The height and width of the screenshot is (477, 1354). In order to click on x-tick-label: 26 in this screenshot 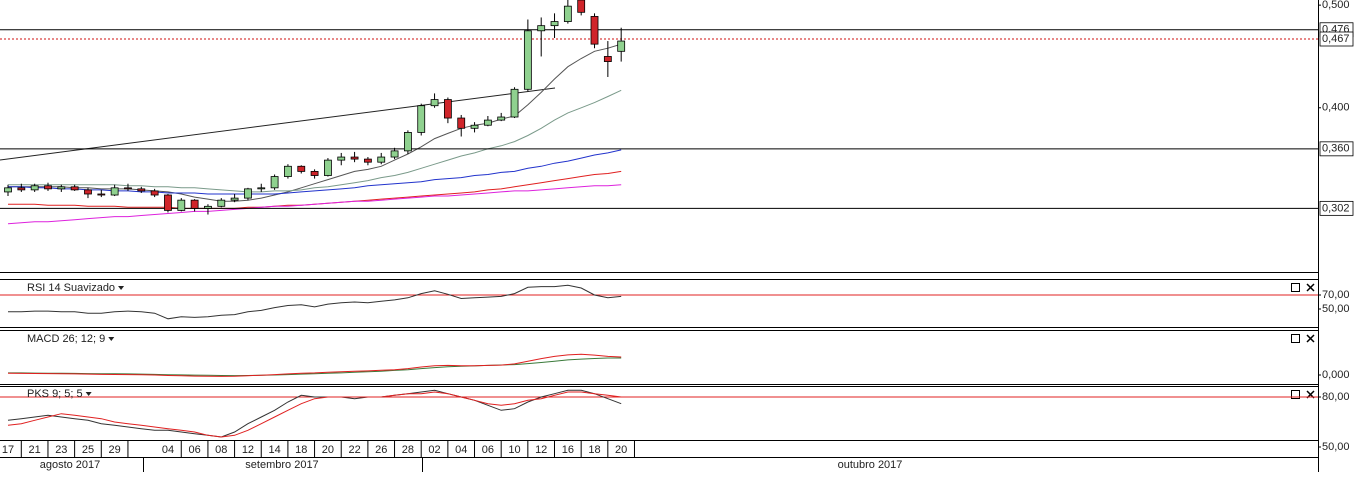, I will do `click(381, 450)`.